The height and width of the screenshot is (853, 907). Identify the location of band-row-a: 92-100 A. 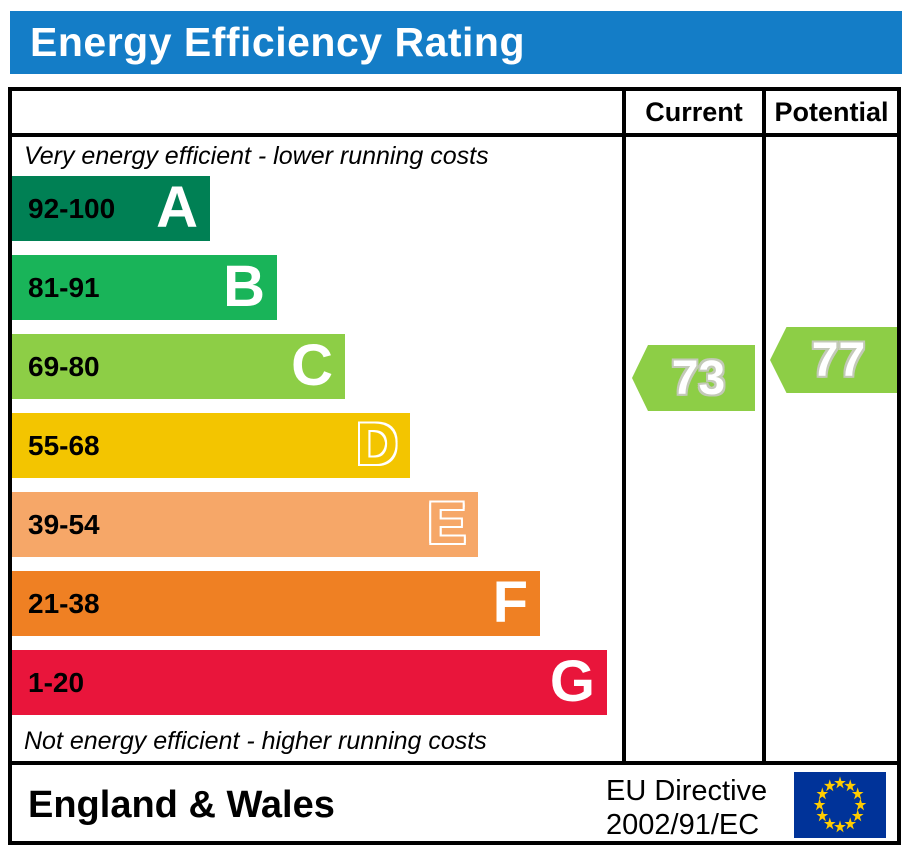
(111, 208).